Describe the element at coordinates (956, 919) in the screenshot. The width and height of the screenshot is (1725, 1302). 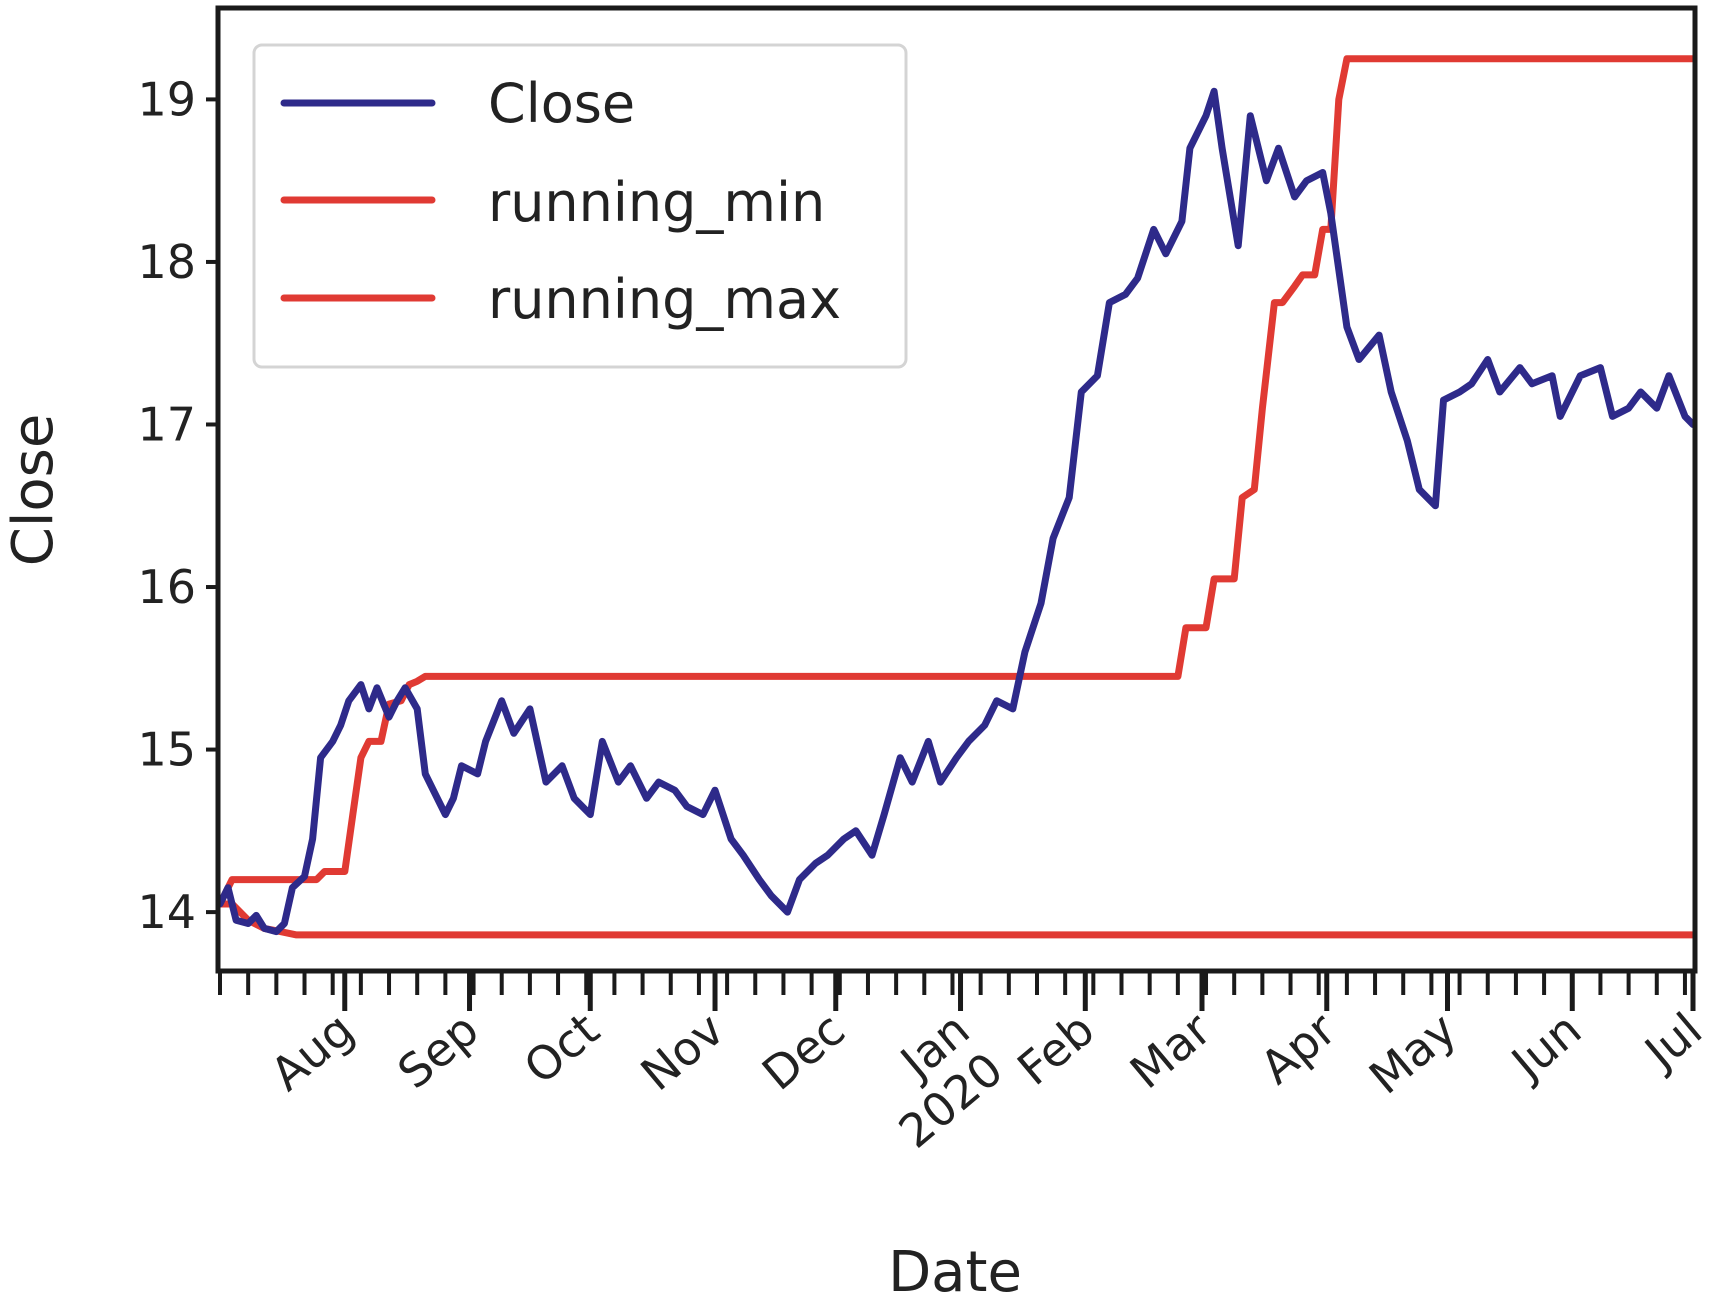
I see `series-line-running-min` at that location.